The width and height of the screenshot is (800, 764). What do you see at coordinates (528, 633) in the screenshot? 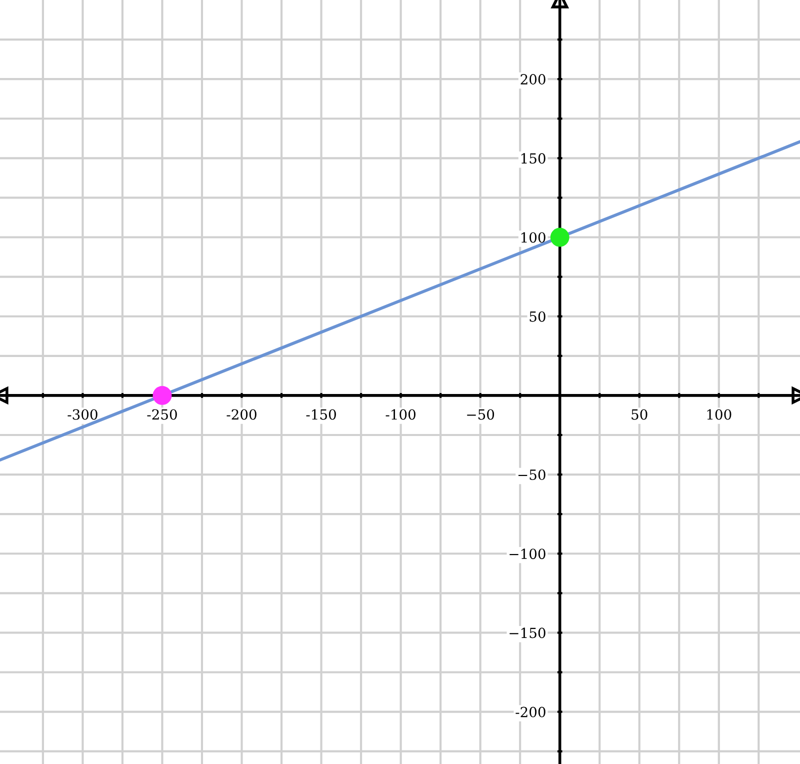
I see `y-tick-label: −150` at bounding box center [528, 633].